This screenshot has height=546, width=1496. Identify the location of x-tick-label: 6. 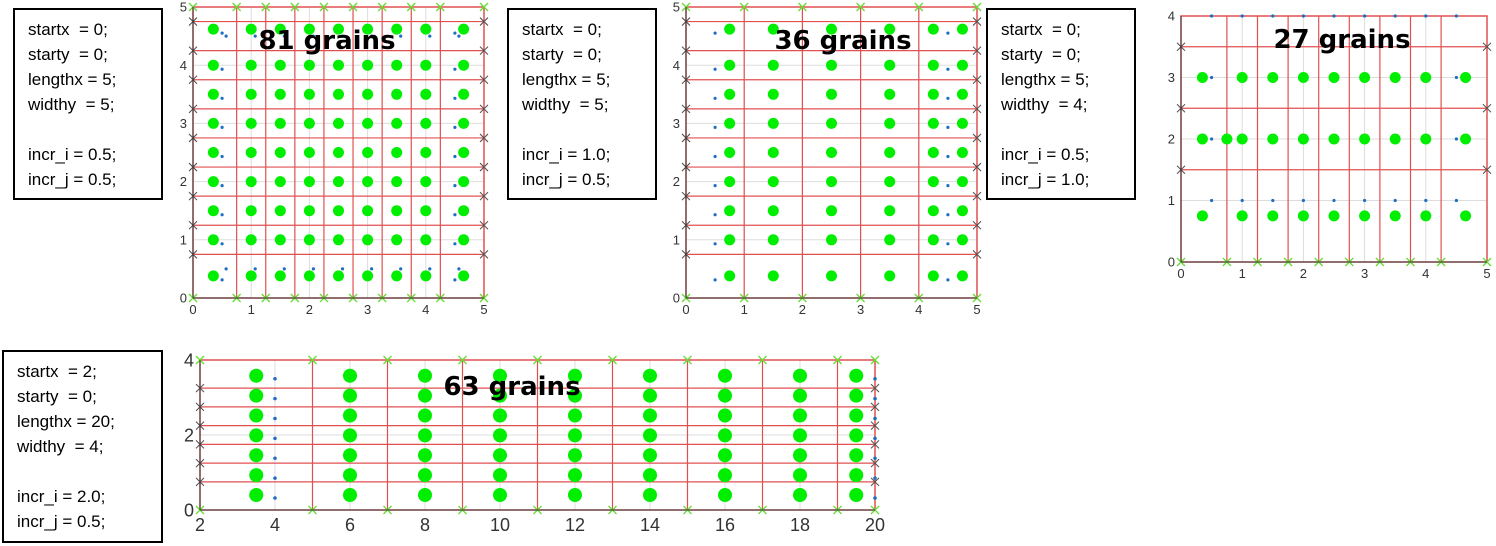
(350, 525).